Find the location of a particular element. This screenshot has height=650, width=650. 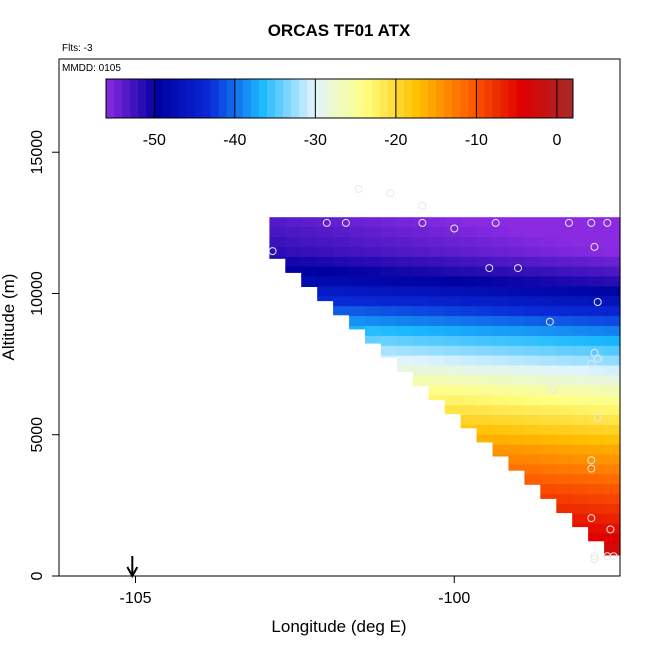

x-axis: -105 -100 is located at coordinates (294, 591).